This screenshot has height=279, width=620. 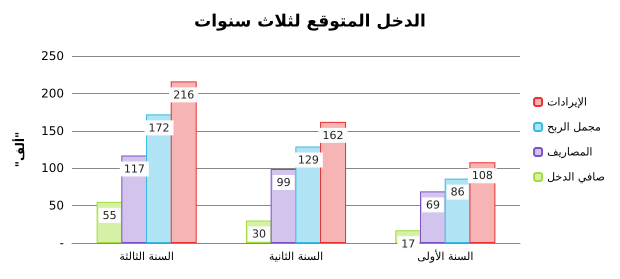 I want to click on y-tick-label: -, so click(x=62, y=243).